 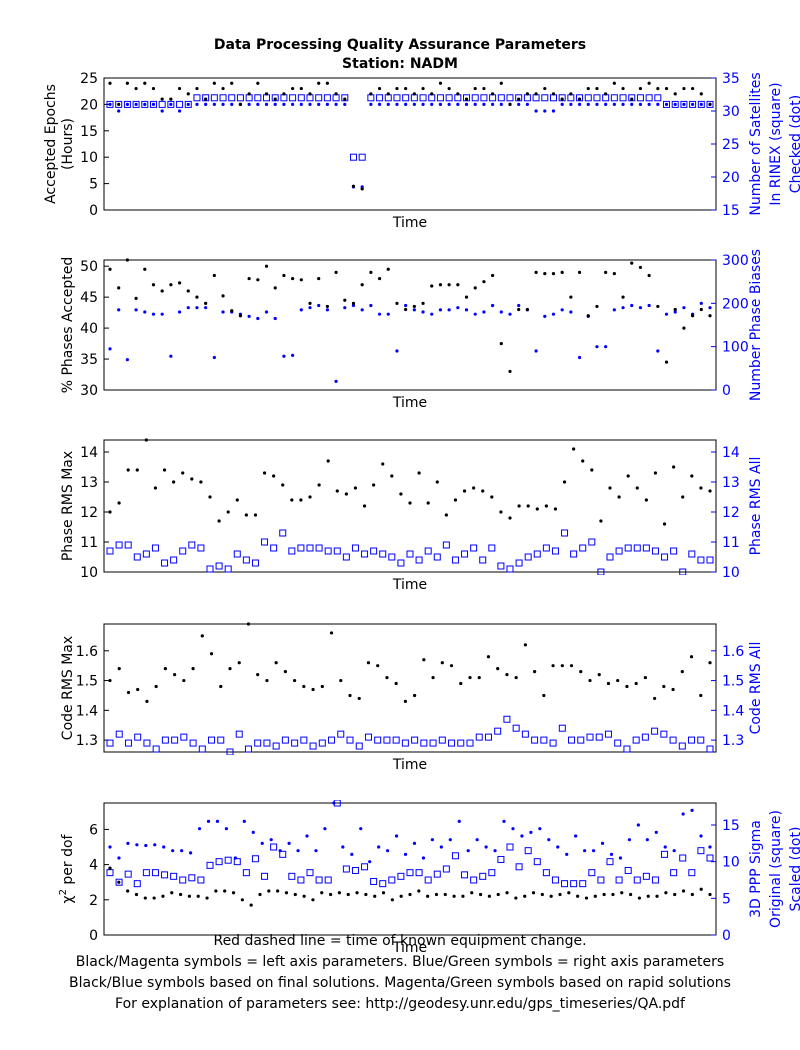 I want to click on chart-subtitle-station: Station: NADM, so click(x=400, y=64).